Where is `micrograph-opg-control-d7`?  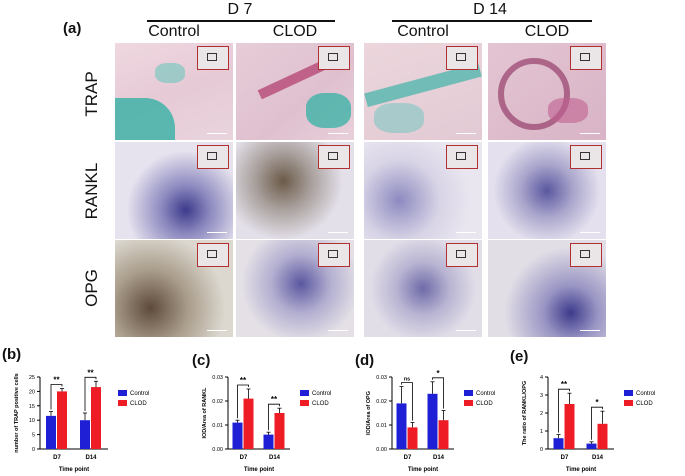
micrograph-opg-control-d7 is located at coordinates (174, 288).